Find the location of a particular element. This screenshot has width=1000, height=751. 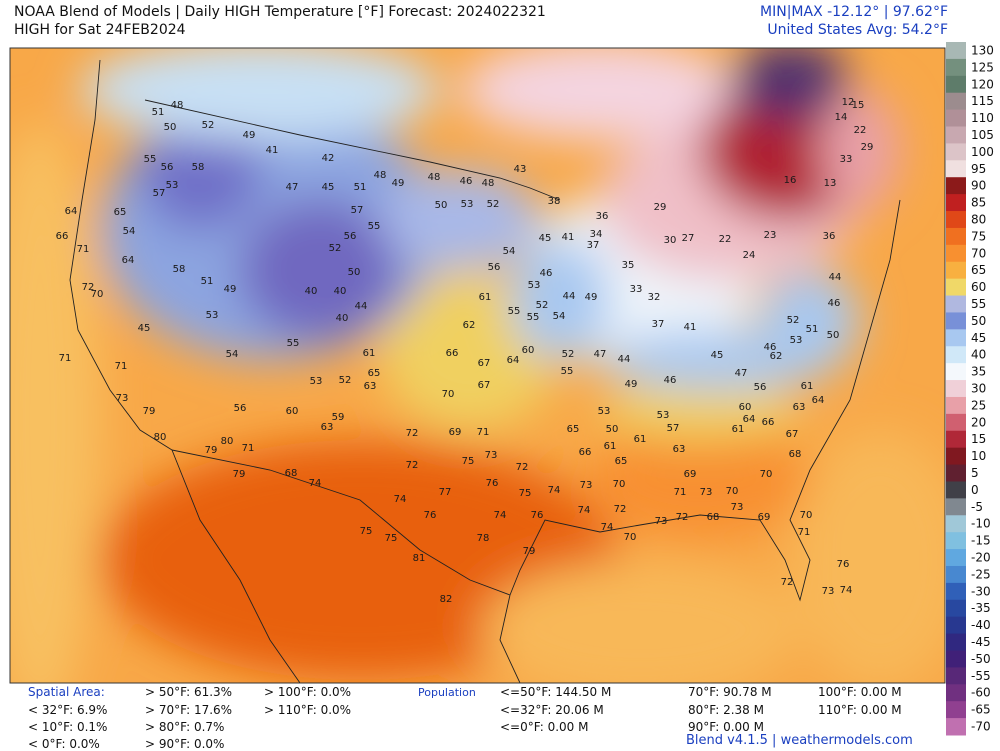

station-value: 52 is located at coordinates (335, 248).